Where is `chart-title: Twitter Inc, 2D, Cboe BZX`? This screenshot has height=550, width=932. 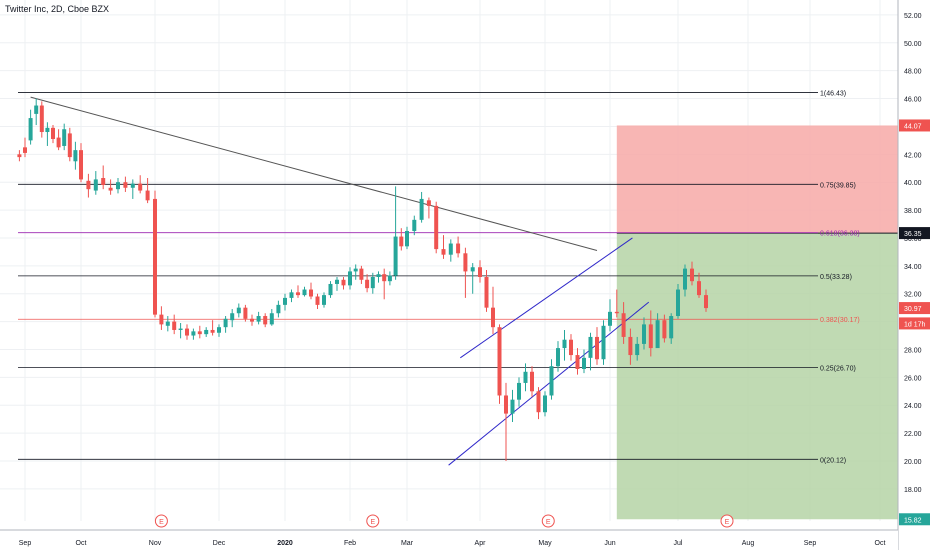 chart-title: Twitter Inc, 2D, Cboe BZX is located at coordinates (57, 9).